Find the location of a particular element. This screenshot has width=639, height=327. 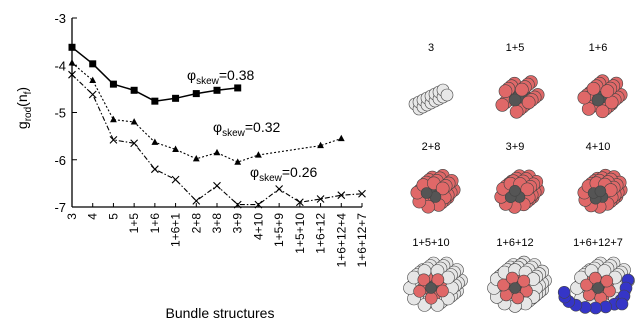

x-tick-label: 2+8 is located at coordinates (196, 223).